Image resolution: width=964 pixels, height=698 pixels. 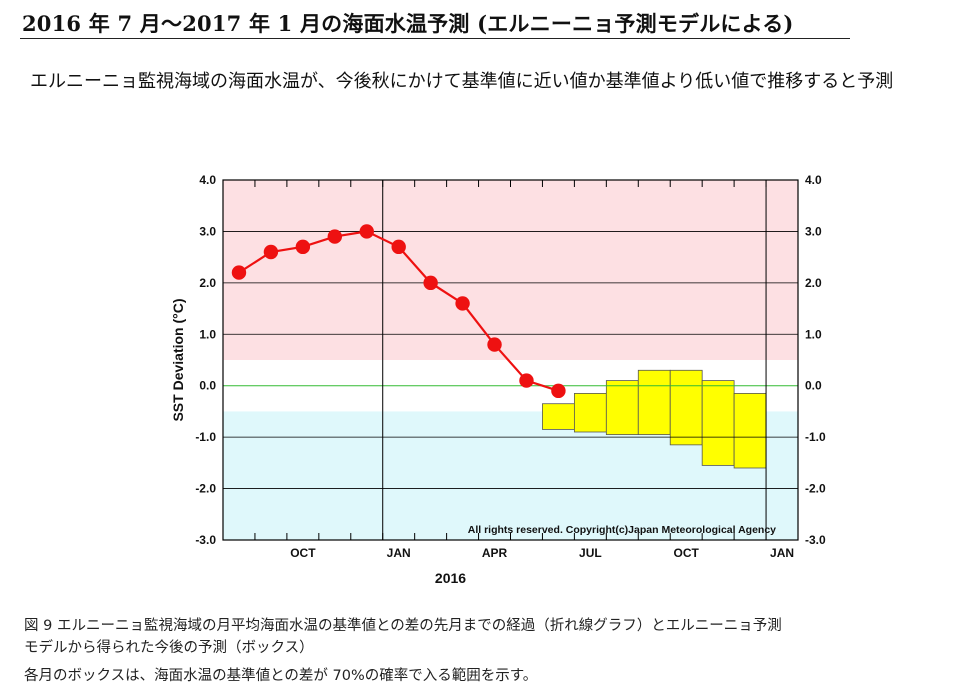 I want to click on y-tick-label-right: 0.0, so click(x=813, y=386).